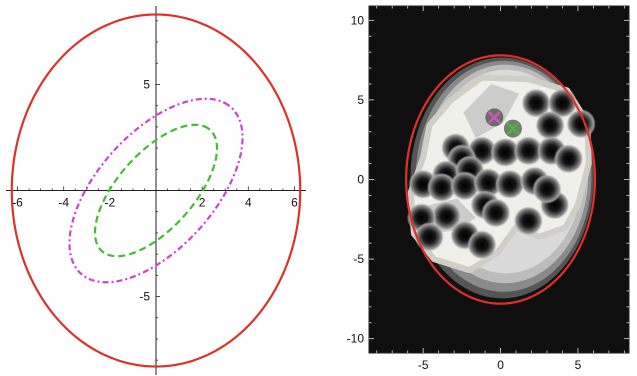 Image resolution: width=637 pixels, height=376 pixels. What do you see at coordinates (248, 203) in the screenshot?
I see `x-tick-label: 4` at bounding box center [248, 203].